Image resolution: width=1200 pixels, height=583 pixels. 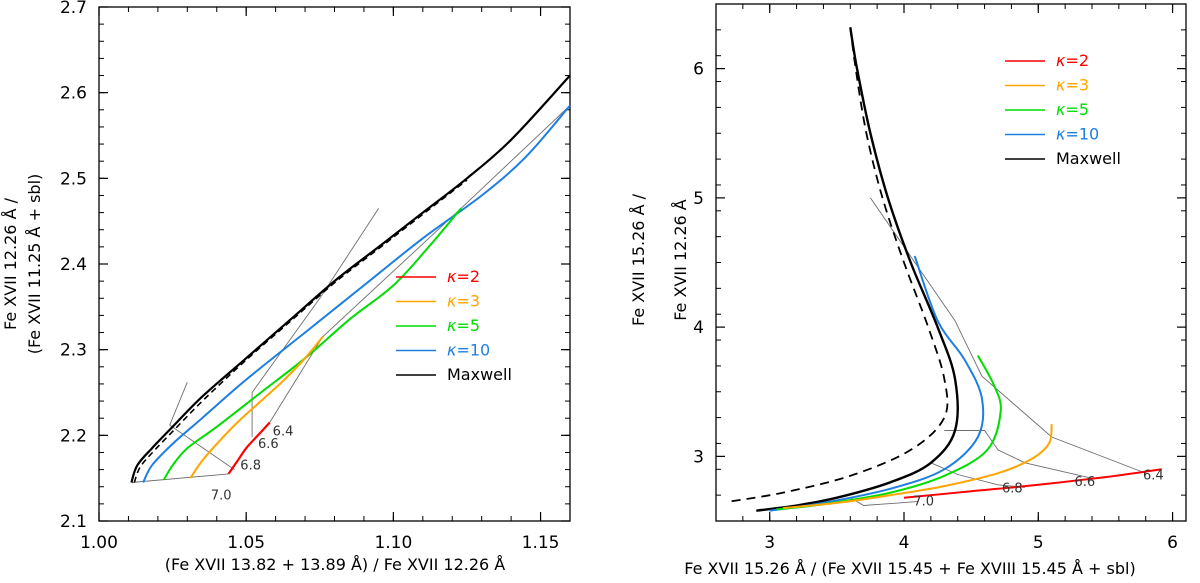 What do you see at coordinates (73, 351) in the screenshot?
I see `left-y-tick-label: 2.3` at bounding box center [73, 351].